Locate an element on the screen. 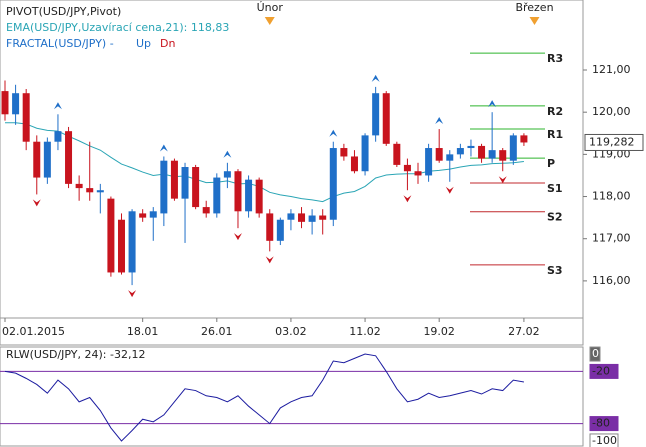 The image size is (646, 447). x-tick-label: 02.01.2015 is located at coordinates (33, 331).